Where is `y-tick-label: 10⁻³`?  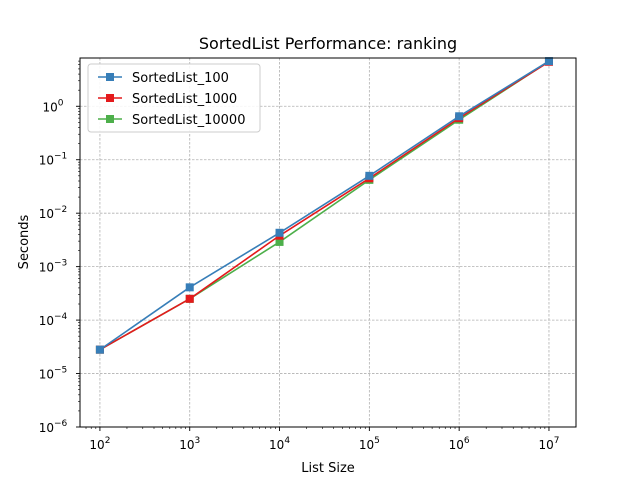
y-tick-label: 10⁻³ is located at coordinates (53, 267).